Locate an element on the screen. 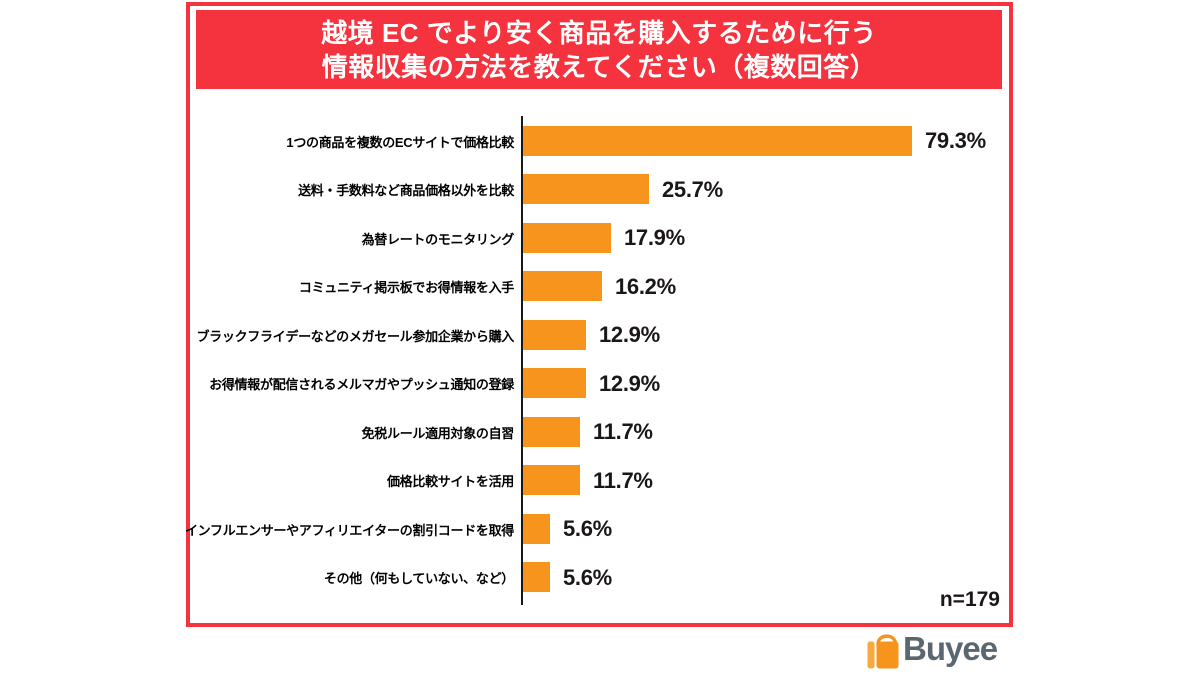  buyee-logo: Buyee is located at coordinates (932, 649).